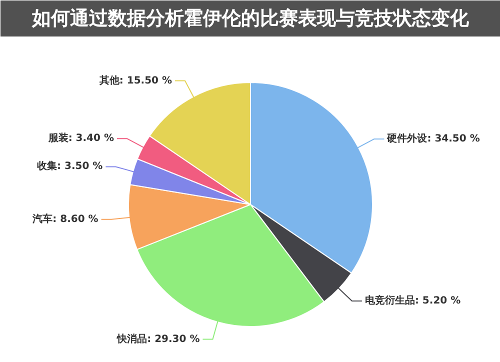 The width and height of the screenshot is (500, 362). What do you see at coordinates (158, 338) in the screenshot?
I see `slice-label: 快消品: 29.30 %` at bounding box center [158, 338].